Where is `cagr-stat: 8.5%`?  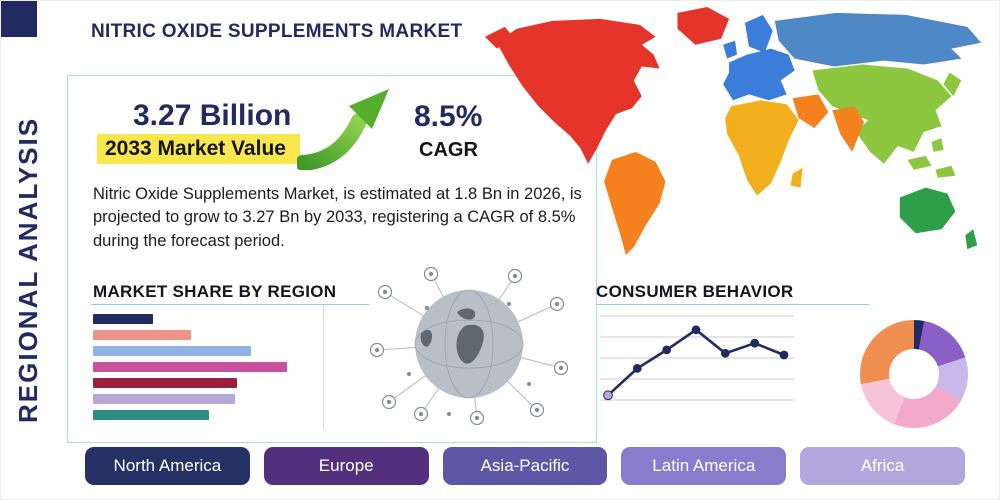 cagr-stat: 8.5% is located at coordinates (448, 116).